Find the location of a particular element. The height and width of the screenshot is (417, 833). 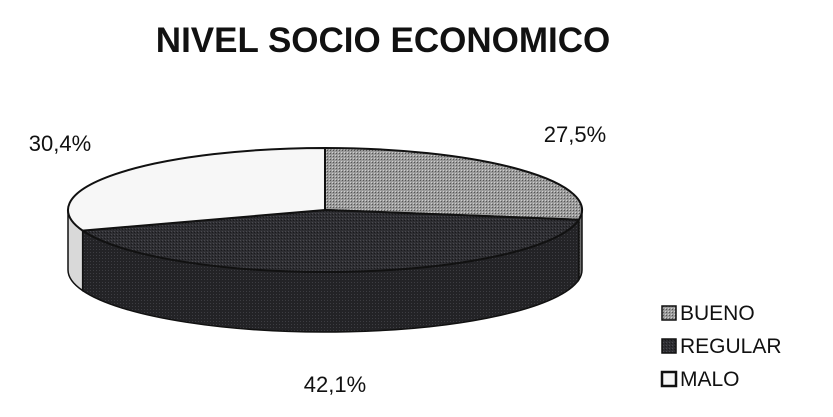

legend-label-bueno: BUENO is located at coordinates (717, 313).